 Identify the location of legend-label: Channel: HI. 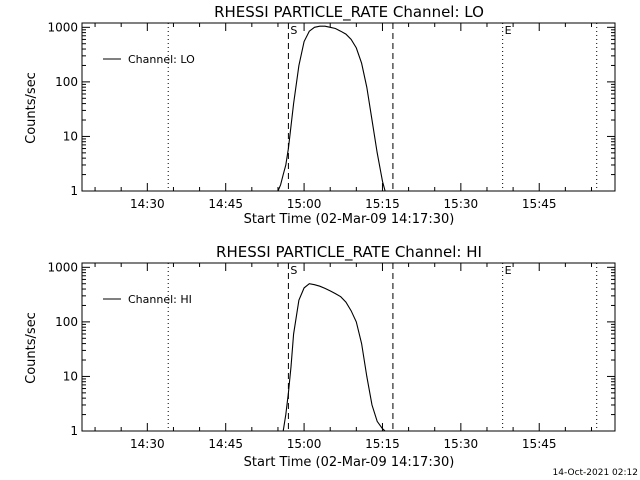
(160, 299).